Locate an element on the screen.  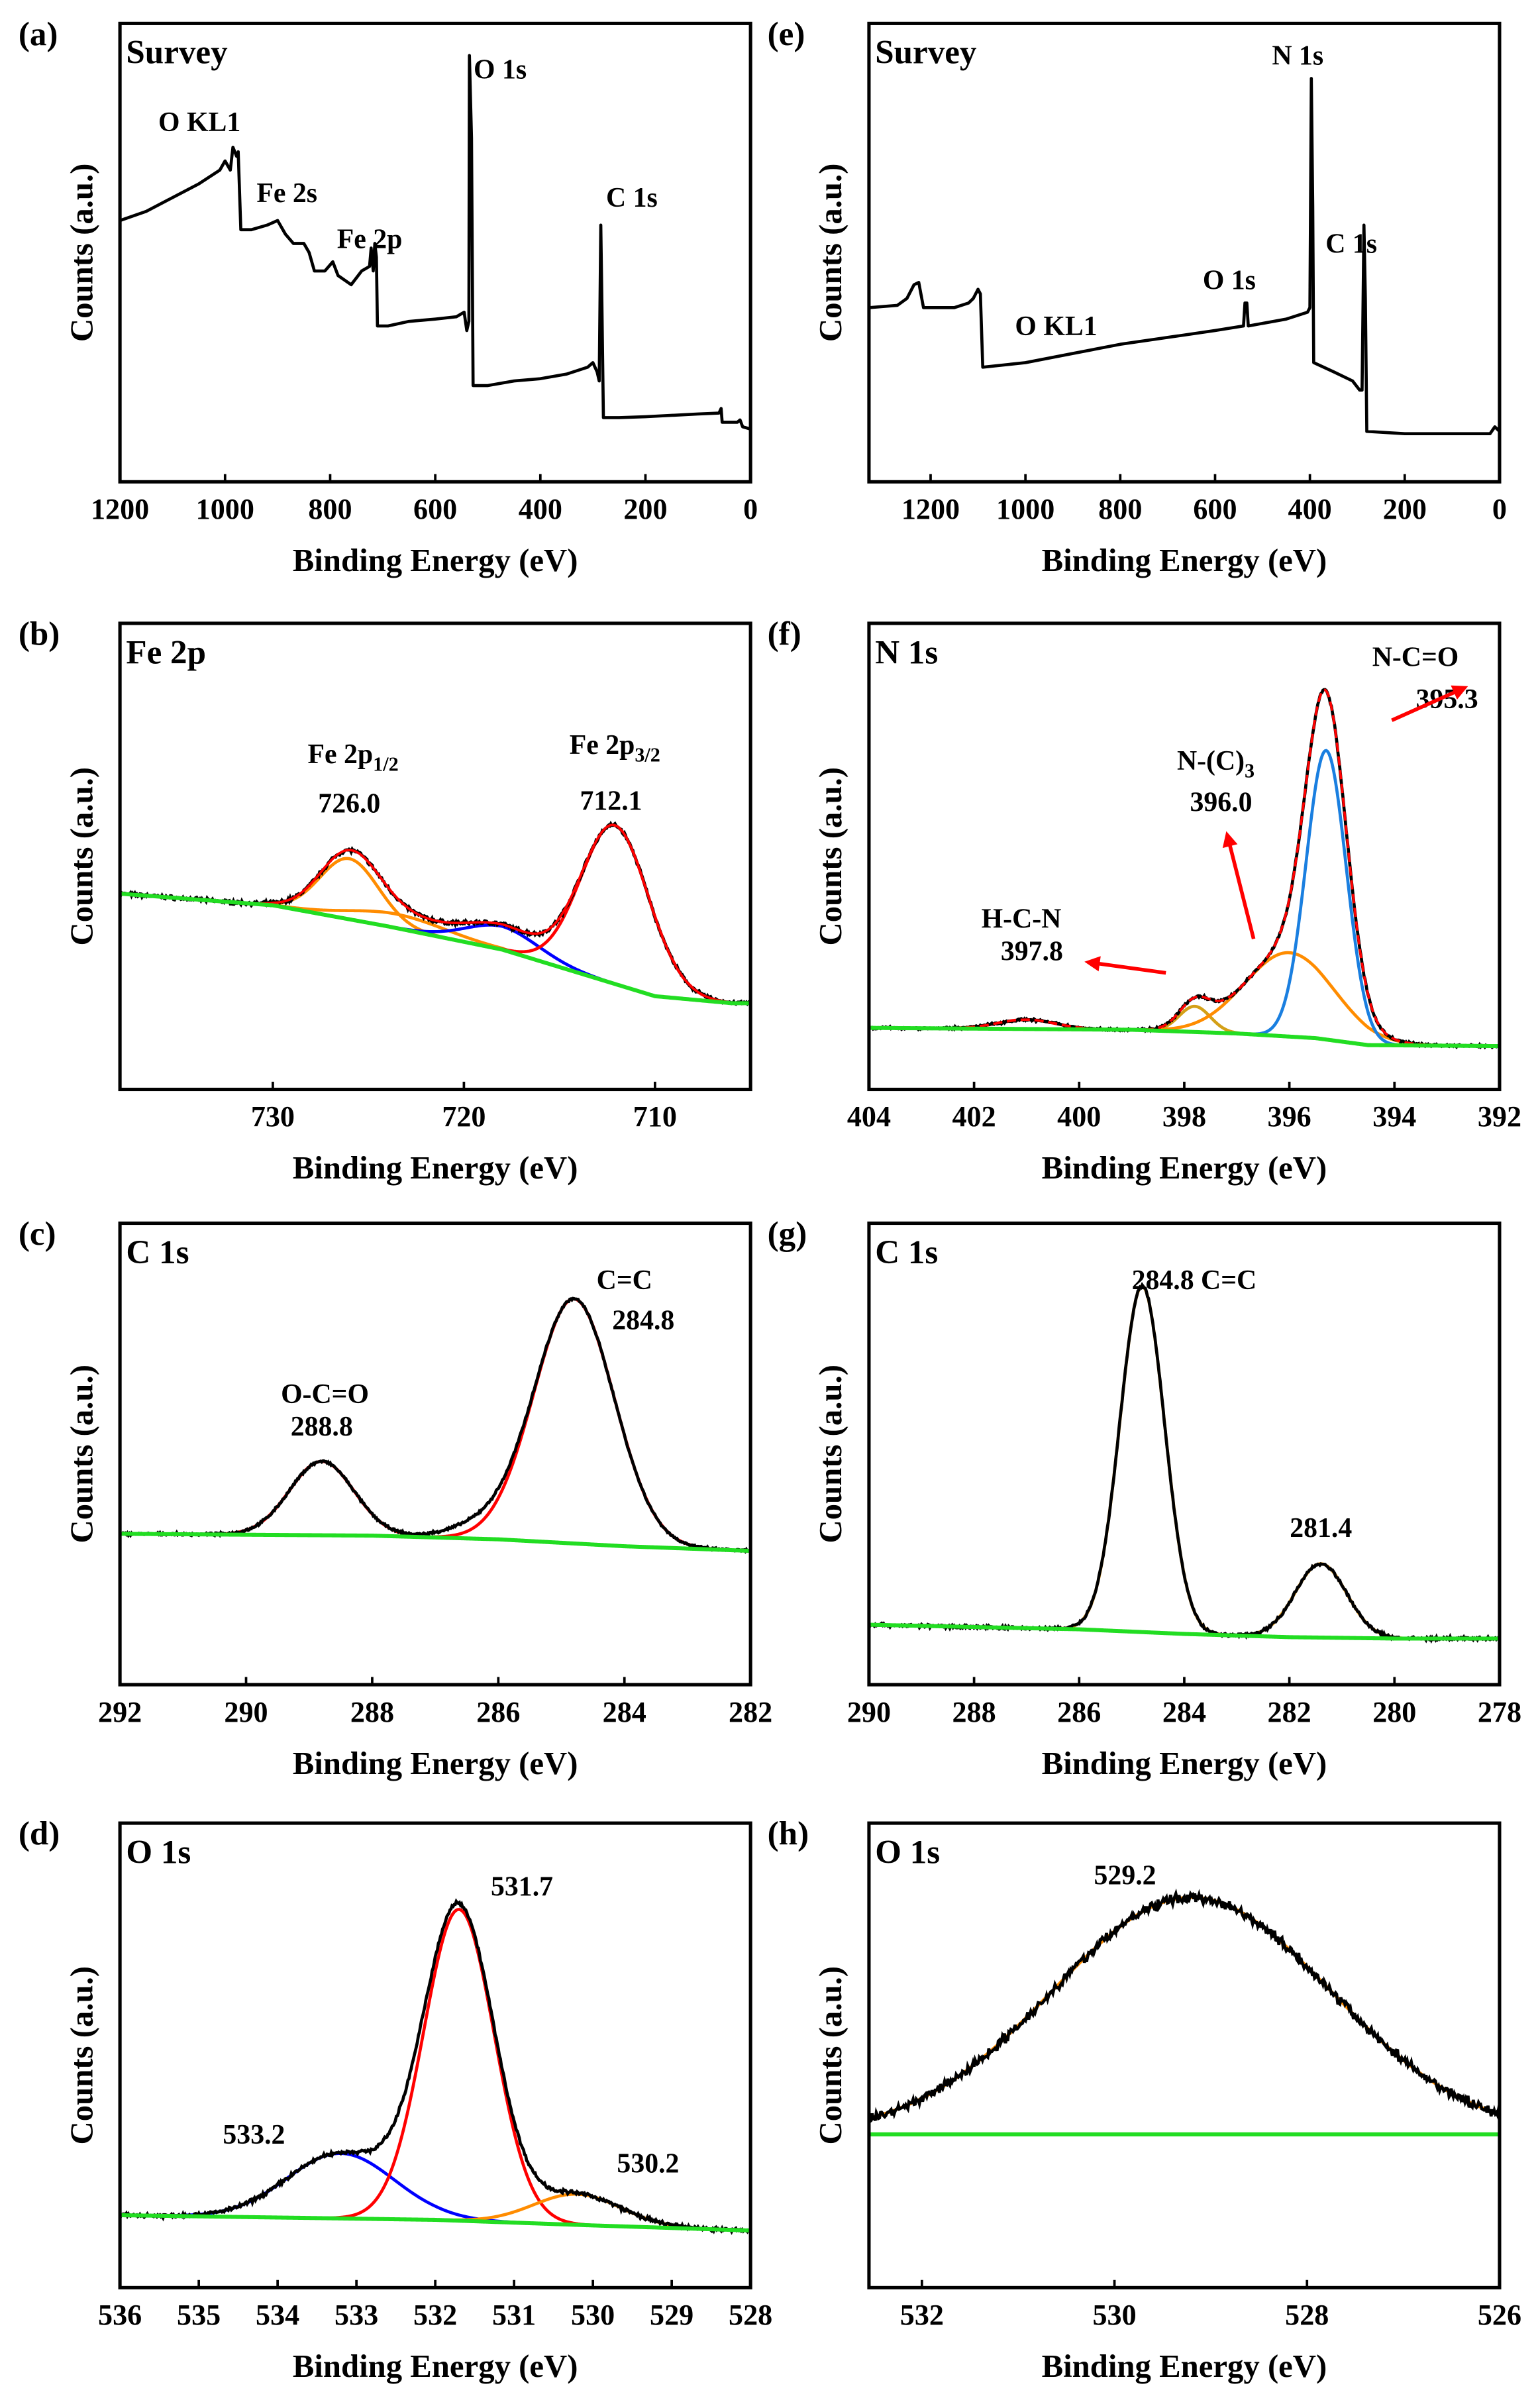
peak-annotation: N-C=O is located at coordinates (1415, 658).